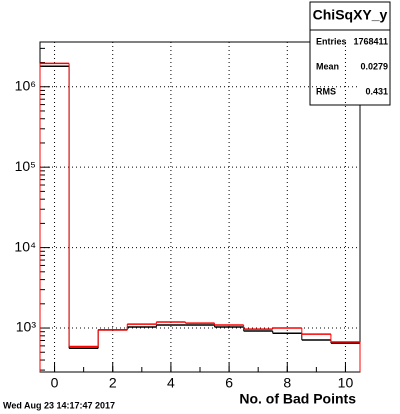  What do you see at coordinates (327, 66) in the screenshot?
I see `stats-label: Mean` at bounding box center [327, 66].